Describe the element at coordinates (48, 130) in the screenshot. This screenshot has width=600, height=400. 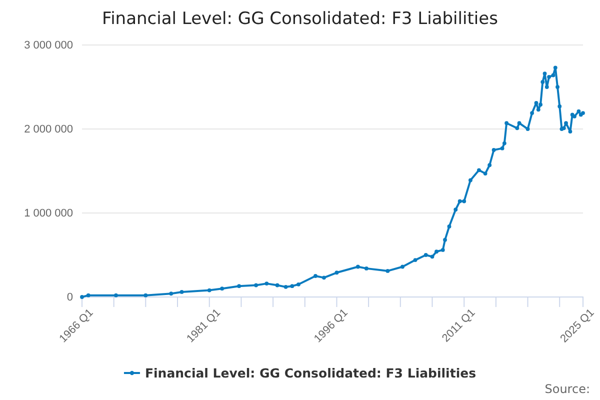
I see `y-tick-label: 2 000 000` at that location.